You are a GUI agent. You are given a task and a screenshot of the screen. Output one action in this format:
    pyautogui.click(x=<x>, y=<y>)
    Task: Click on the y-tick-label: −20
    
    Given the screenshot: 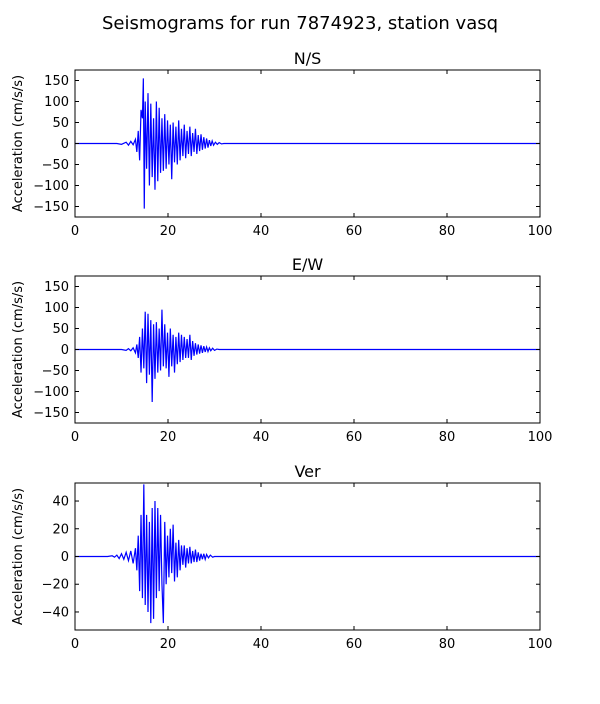 What is the action you would take?
    pyautogui.click(x=55, y=585)
    